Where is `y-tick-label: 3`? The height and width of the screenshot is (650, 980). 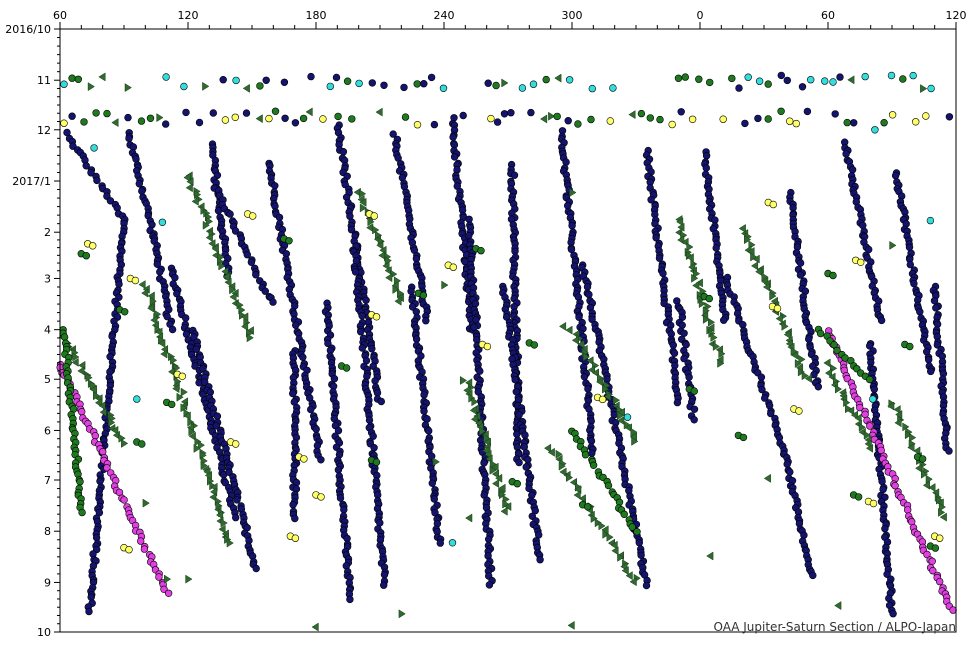 y-tick-label: 3 is located at coordinates (47, 278).